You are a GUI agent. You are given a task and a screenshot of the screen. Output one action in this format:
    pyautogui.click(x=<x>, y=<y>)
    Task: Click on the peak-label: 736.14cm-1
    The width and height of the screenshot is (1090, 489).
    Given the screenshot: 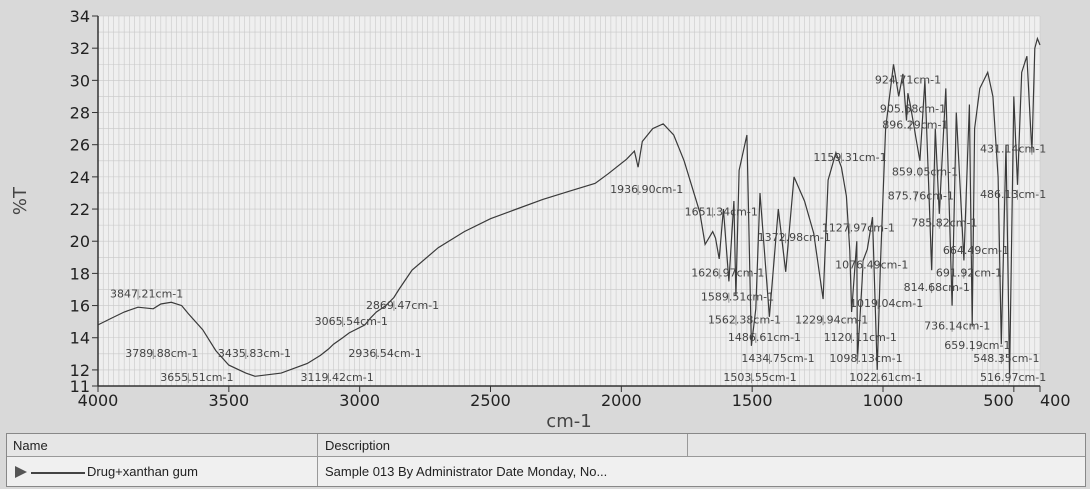 What is the action you would take?
    pyautogui.click(x=957, y=326)
    